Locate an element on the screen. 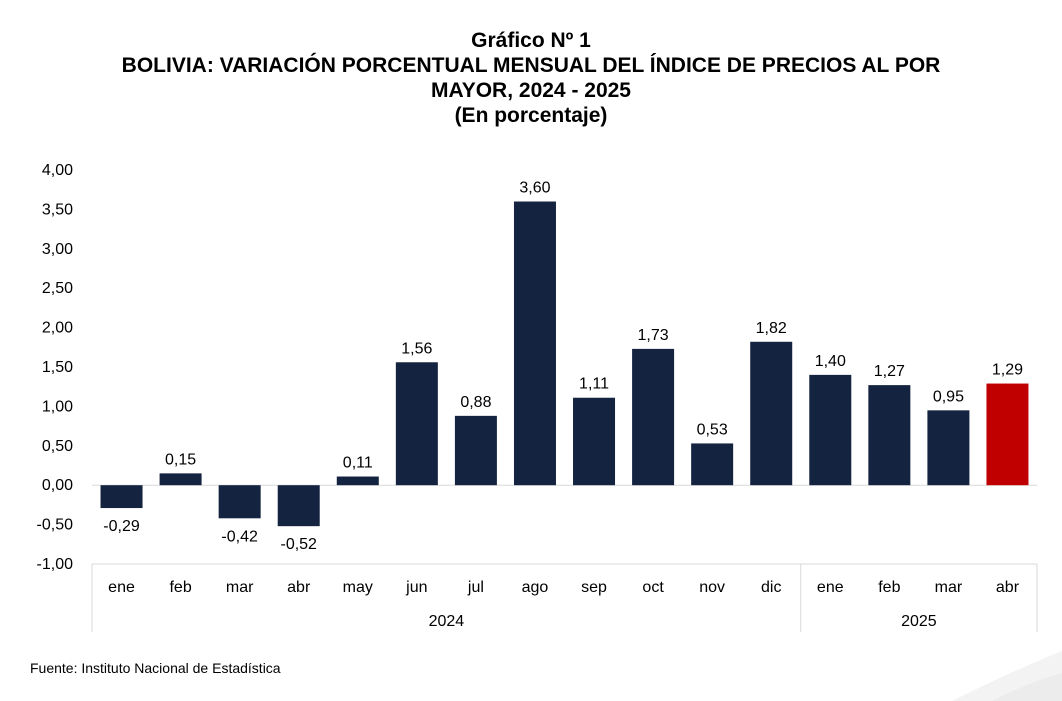 This screenshot has width=1062, height=701. data-label: 0,53 is located at coordinates (712, 429).